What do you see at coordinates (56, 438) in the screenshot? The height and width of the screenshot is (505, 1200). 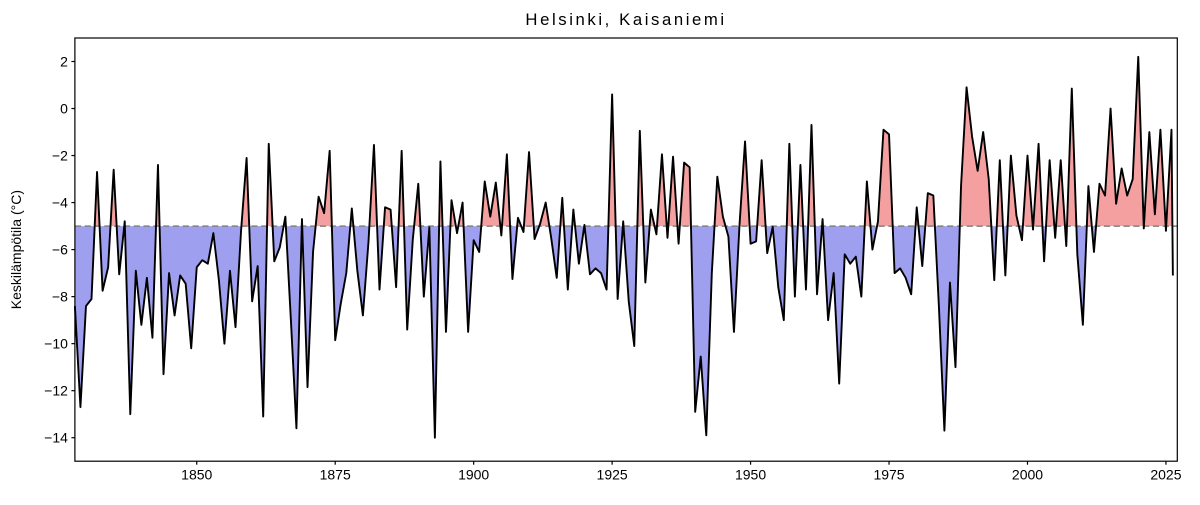 I see `svg-text: −14` at bounding box center [56, 438].